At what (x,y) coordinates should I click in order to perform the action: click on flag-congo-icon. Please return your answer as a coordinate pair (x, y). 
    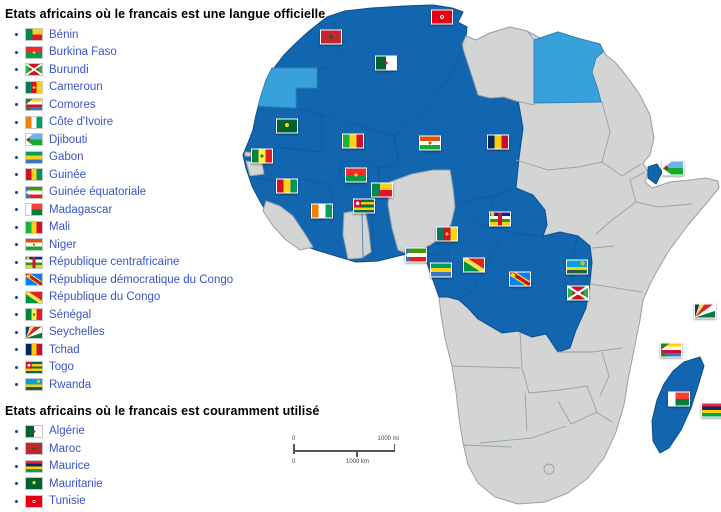
    Looking at the image, I should click on (34, 297).